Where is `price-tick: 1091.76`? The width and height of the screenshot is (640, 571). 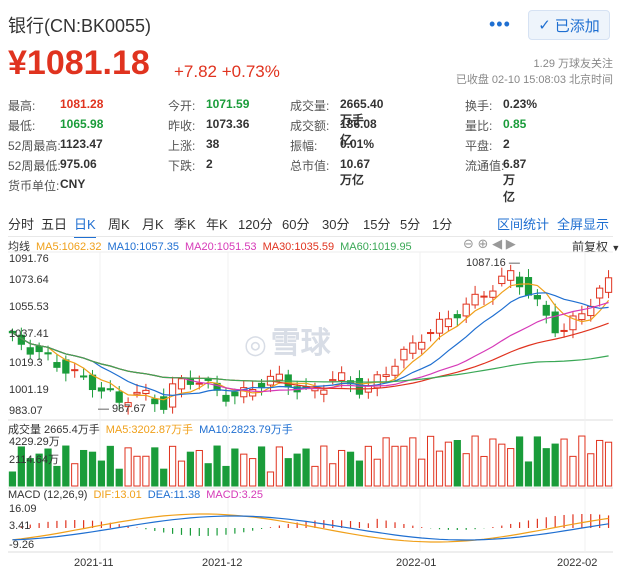 price-tick: 1091.76 is located at coordinates (29, 259).